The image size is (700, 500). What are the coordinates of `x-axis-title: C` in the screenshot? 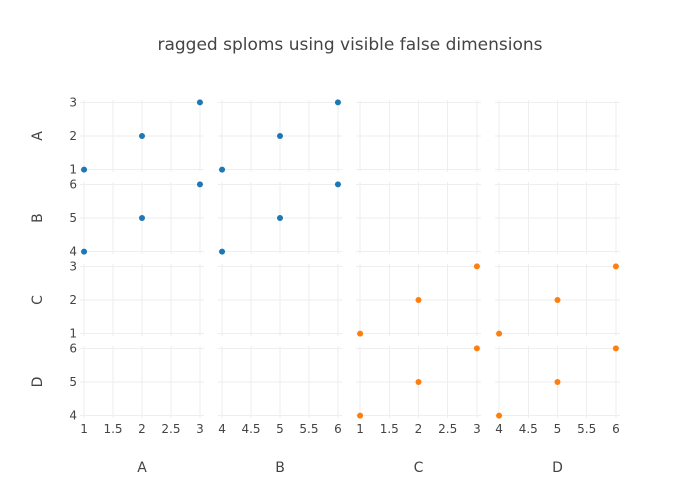 It's located at (419, 468).